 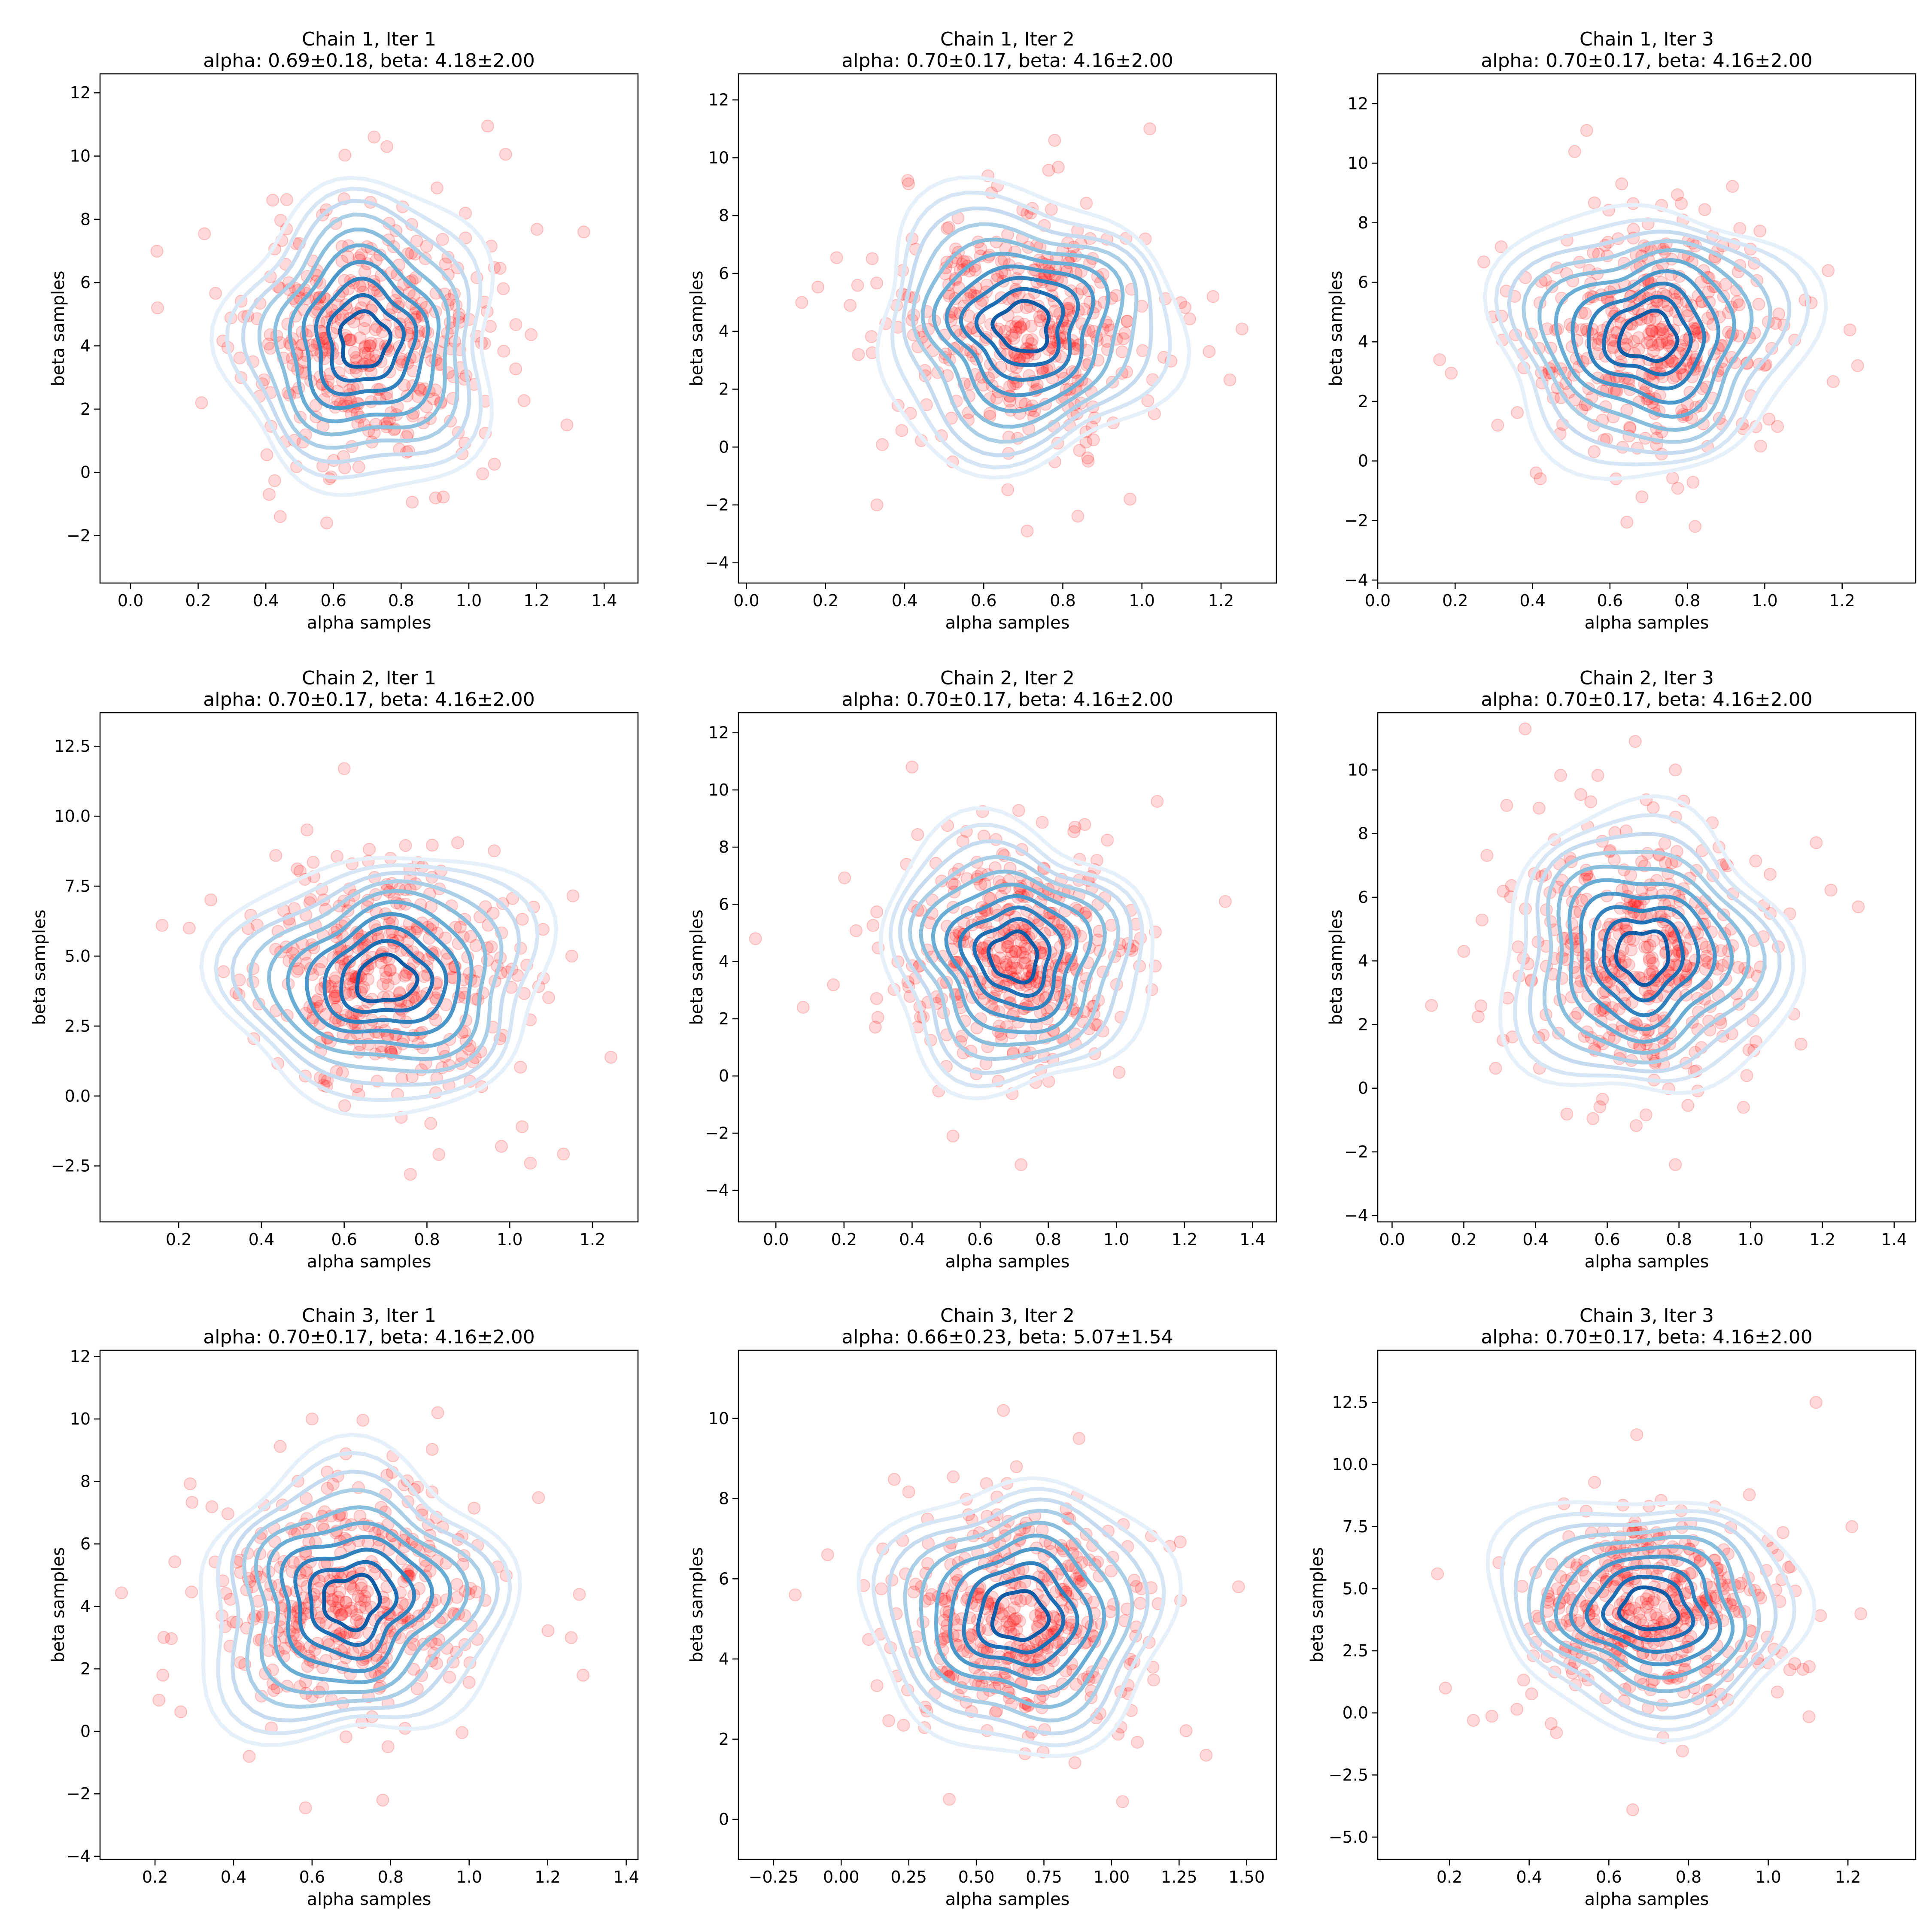 What do you see at coordinates (198, 600) in the screenshot?
I see `x-tick-label: 0.2` at bounding box center [198, 600].